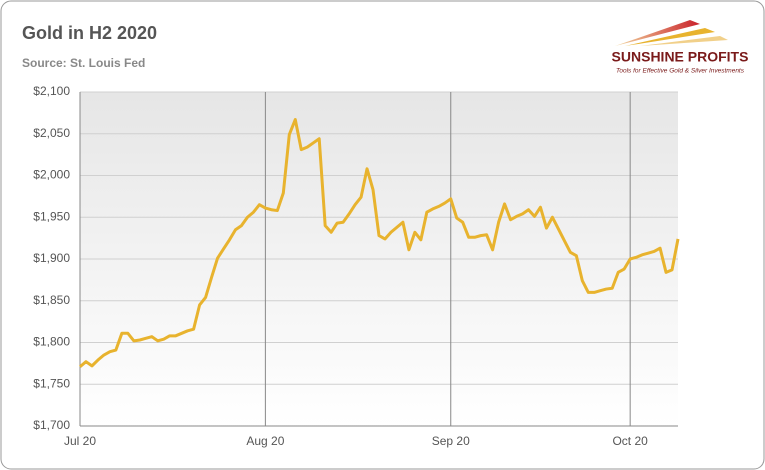  I want to click on x-tick-label: Aug 20, so click(265, 441).